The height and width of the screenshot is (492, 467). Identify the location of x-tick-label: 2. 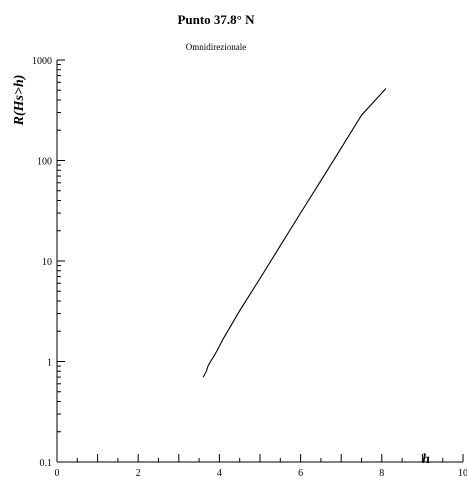
(138, 473).